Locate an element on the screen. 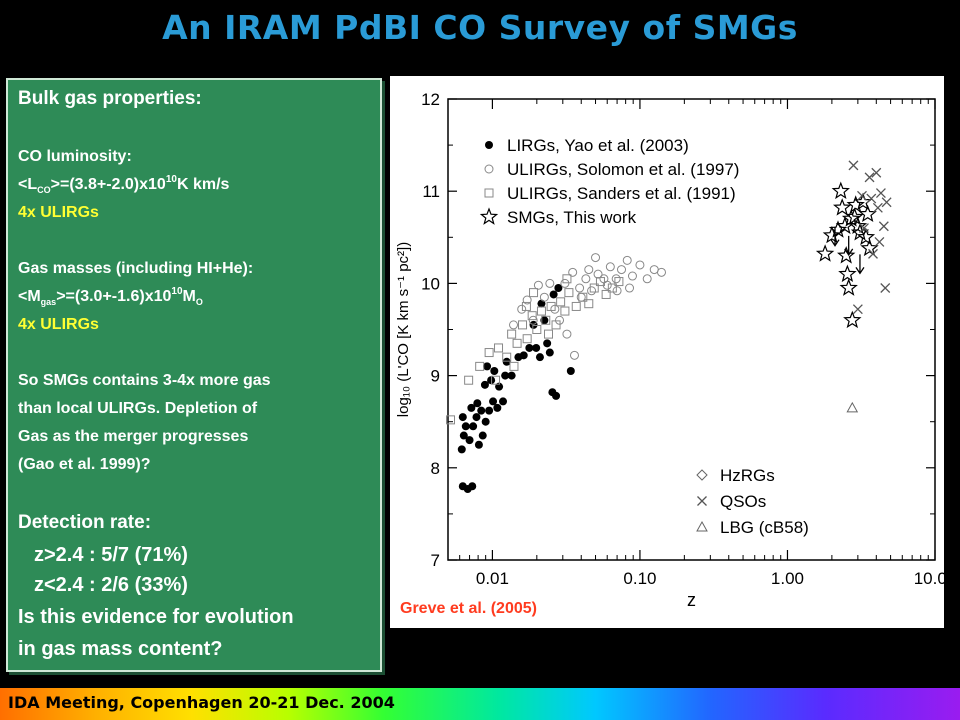 This screenshot has width=960, height=720. y-tick-label: 12 is located at coordinates (430, 99).